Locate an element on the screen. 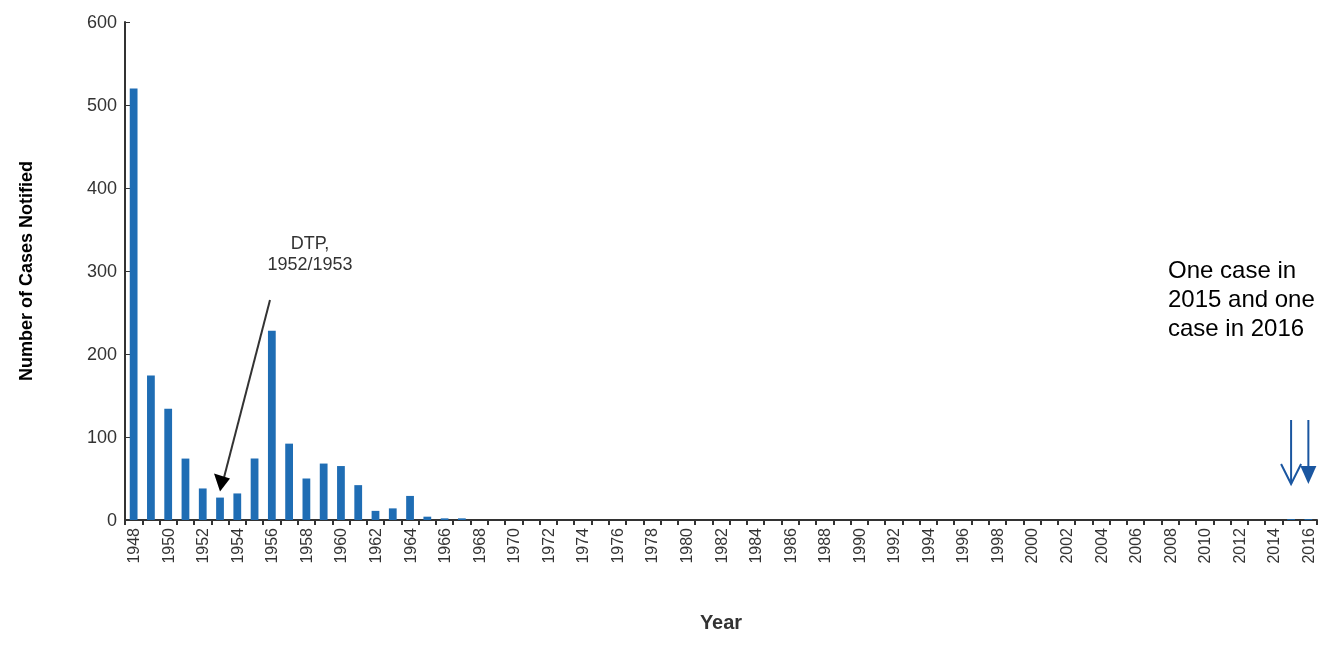  x-tick-label: 2012 is located at coordinates (1239, 545).